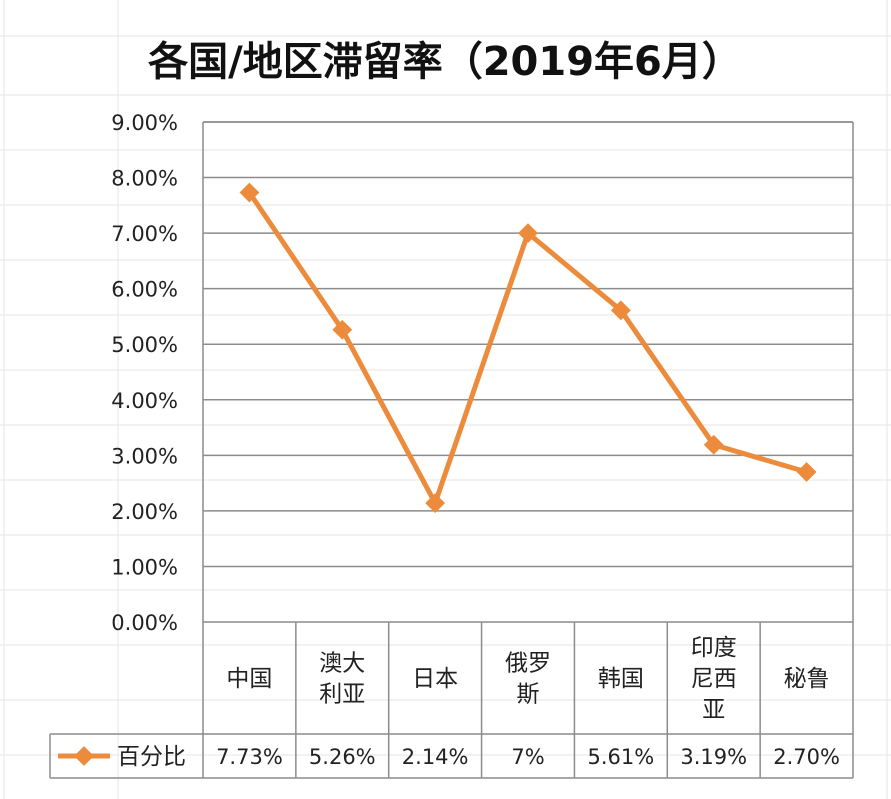 This screenshot has height=799, width=891. What do you see at coordinates (527, 757) in the screenshot?
I see `table-value-cell: 7%` at bounding box center [527, 757].